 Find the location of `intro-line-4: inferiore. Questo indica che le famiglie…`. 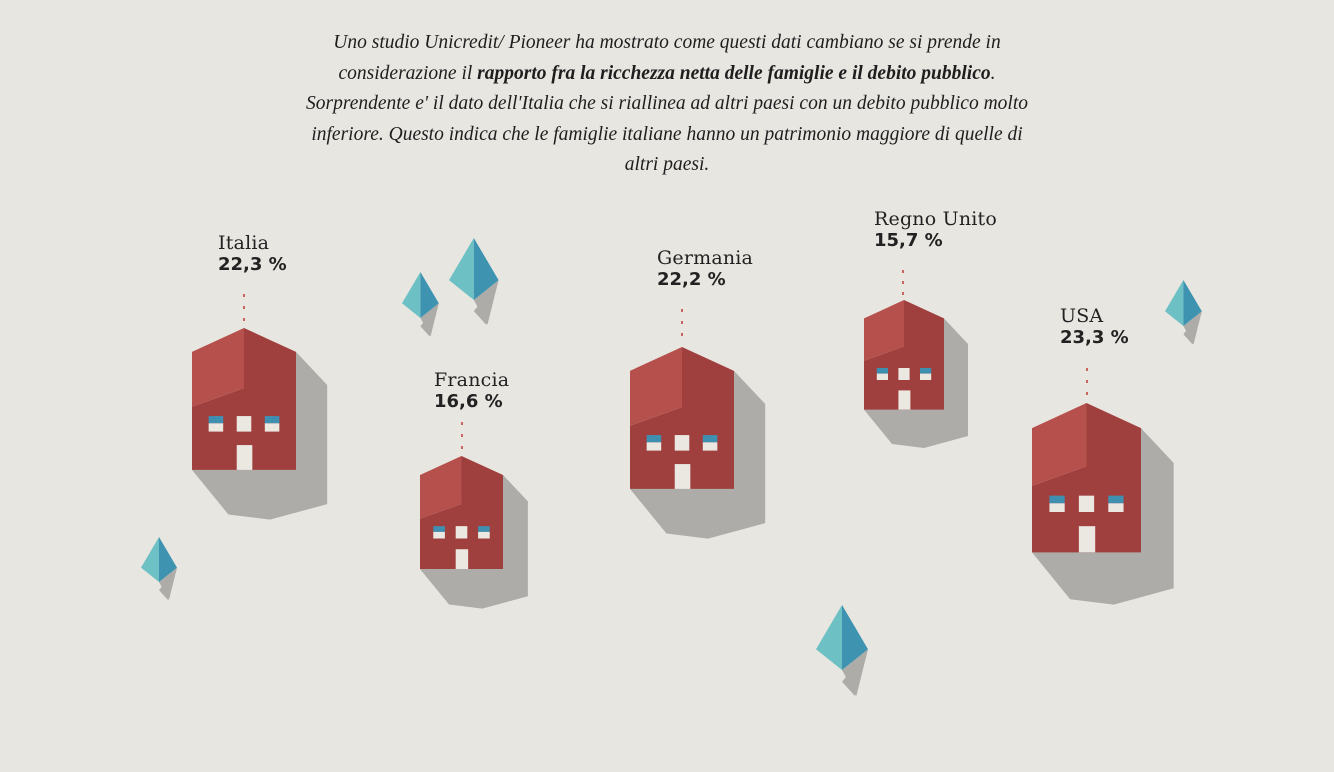

intro-line-4: inferiore. Questo indica che le famiglie… is located at coordinates (667, 134).